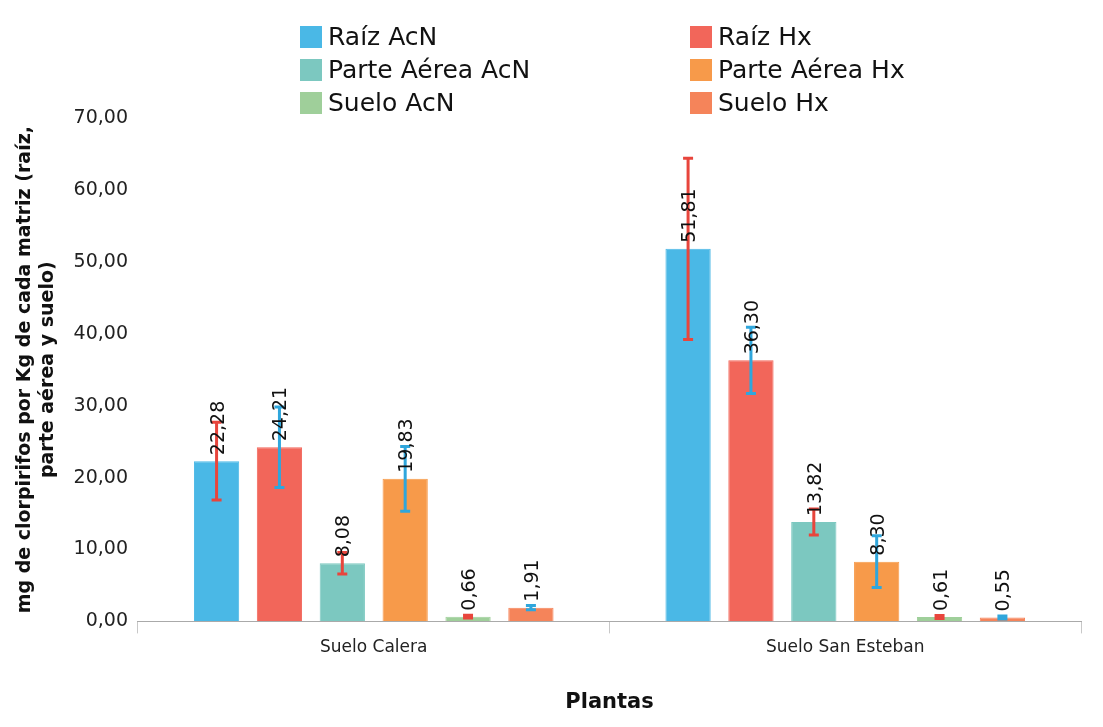 The width and height of the screenshot is (1103, 727). What do you see at coordinates (845, 646) in the screenshot?
I see `x-tick-label: Suelo San Esteban` at bounding box center [845, 646].